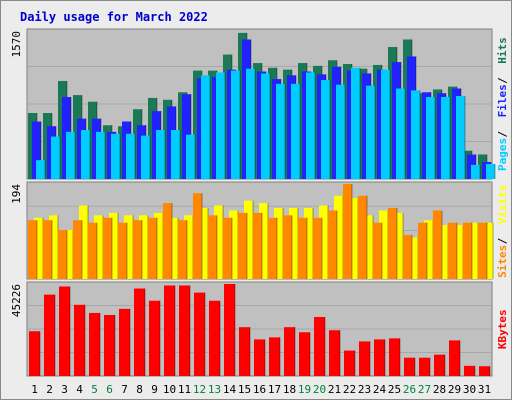  I want to click on x-tick-label-3: 3, so click(64, 389).